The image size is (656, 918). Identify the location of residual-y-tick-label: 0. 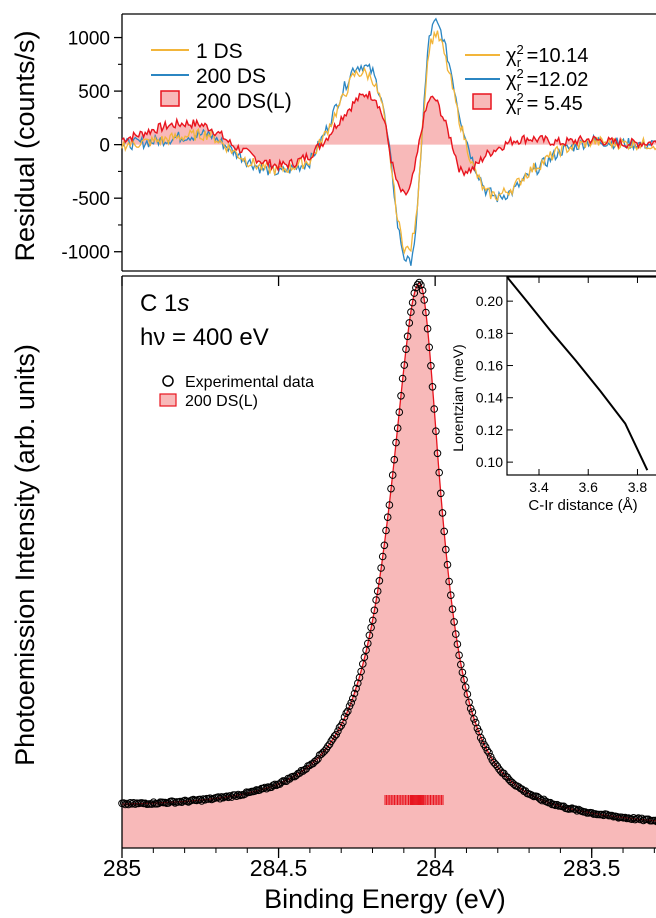
(104, 146).